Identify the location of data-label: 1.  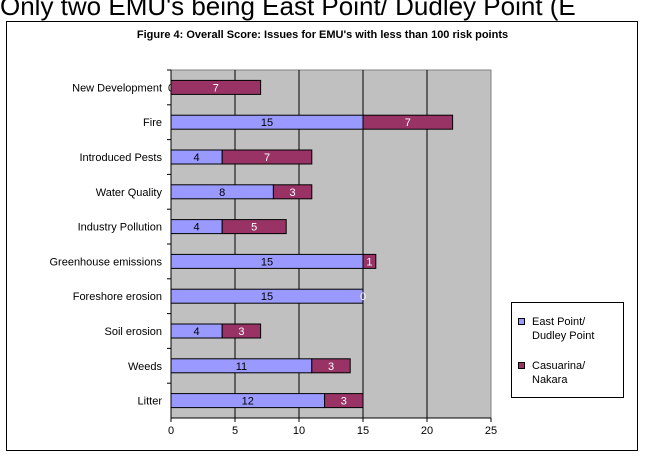
(369, 262).